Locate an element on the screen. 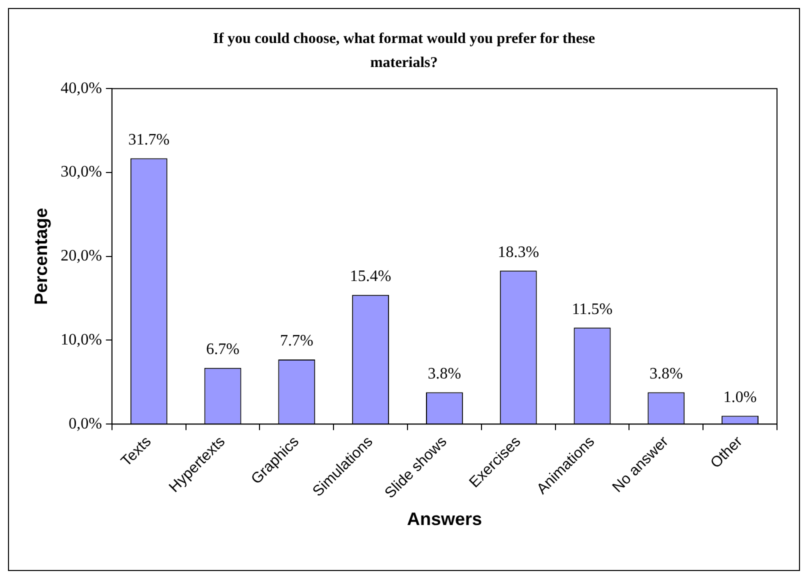 The height and width of the screenshot is (581, 810). data-label: 15.4% is located at coordinates (371, 277).